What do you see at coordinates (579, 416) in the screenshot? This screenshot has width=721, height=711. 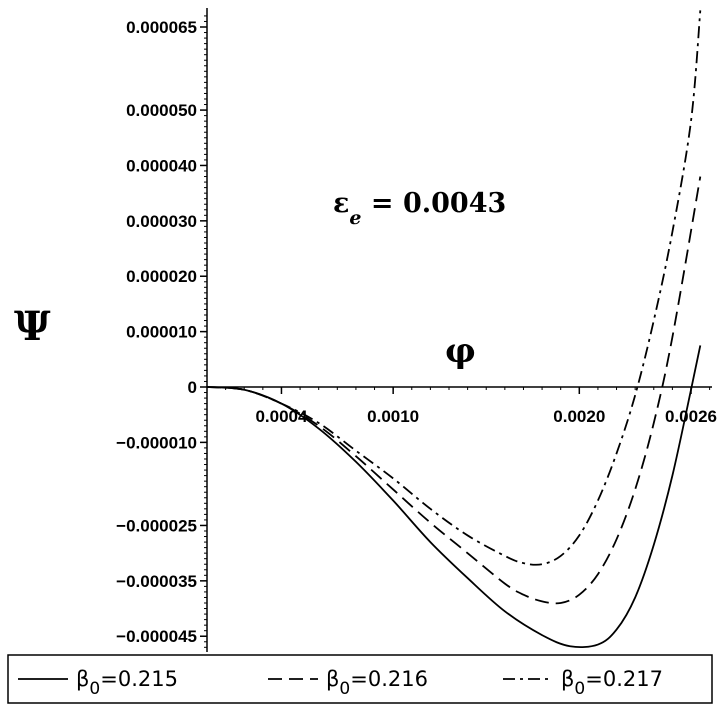 I see `x-tick-label: 0.0020` at bounding box center [579, 416].